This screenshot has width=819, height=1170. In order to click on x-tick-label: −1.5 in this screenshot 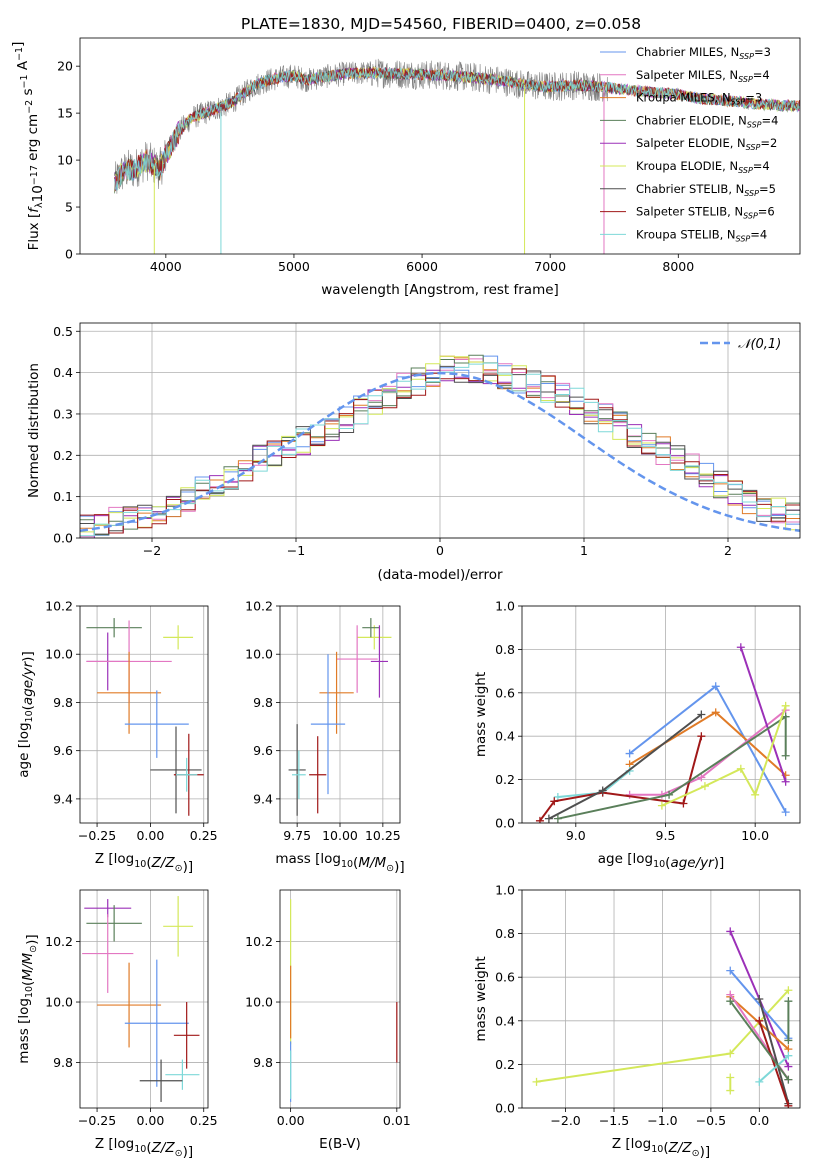, I will do `click(614, 1120)`.